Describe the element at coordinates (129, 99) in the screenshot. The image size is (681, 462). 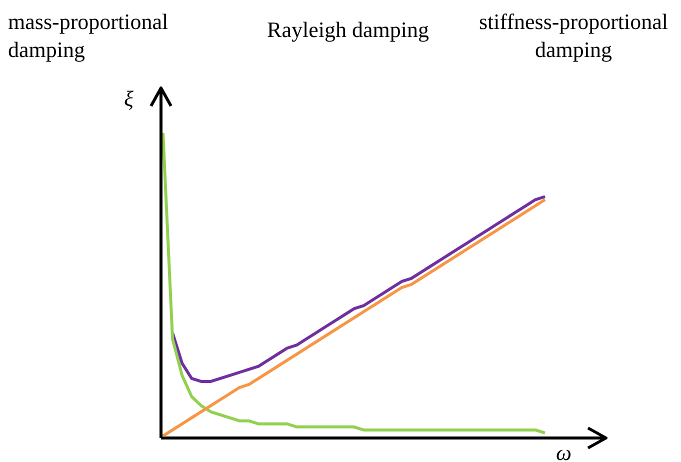
I see `y-axis-title: ξ` at that location.